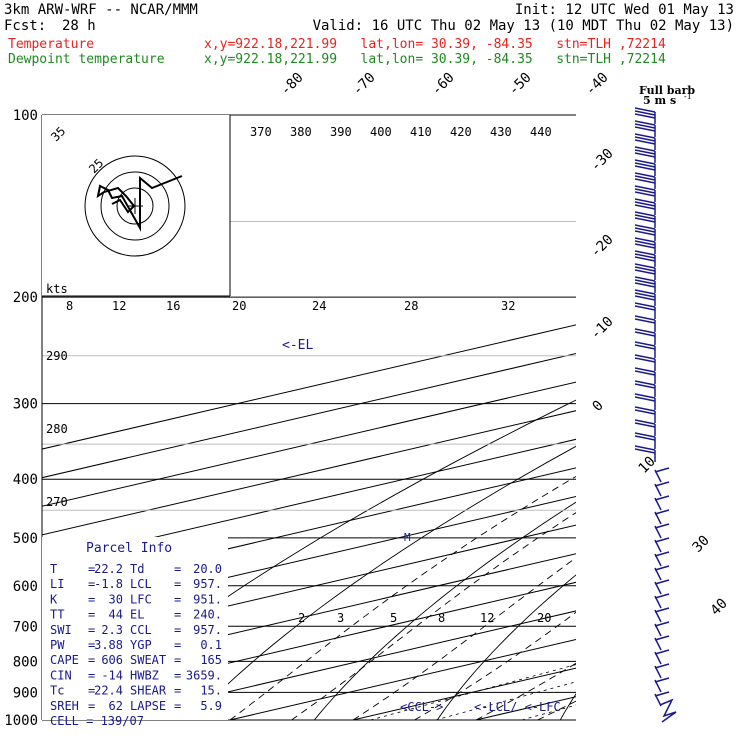 Image resolution: width=740 pixels, height=740 pixels. What do you see at coordinates (407, 537) in the screenshot?
I see `parcel-marker-m: M` at bounding box center [407, 537].